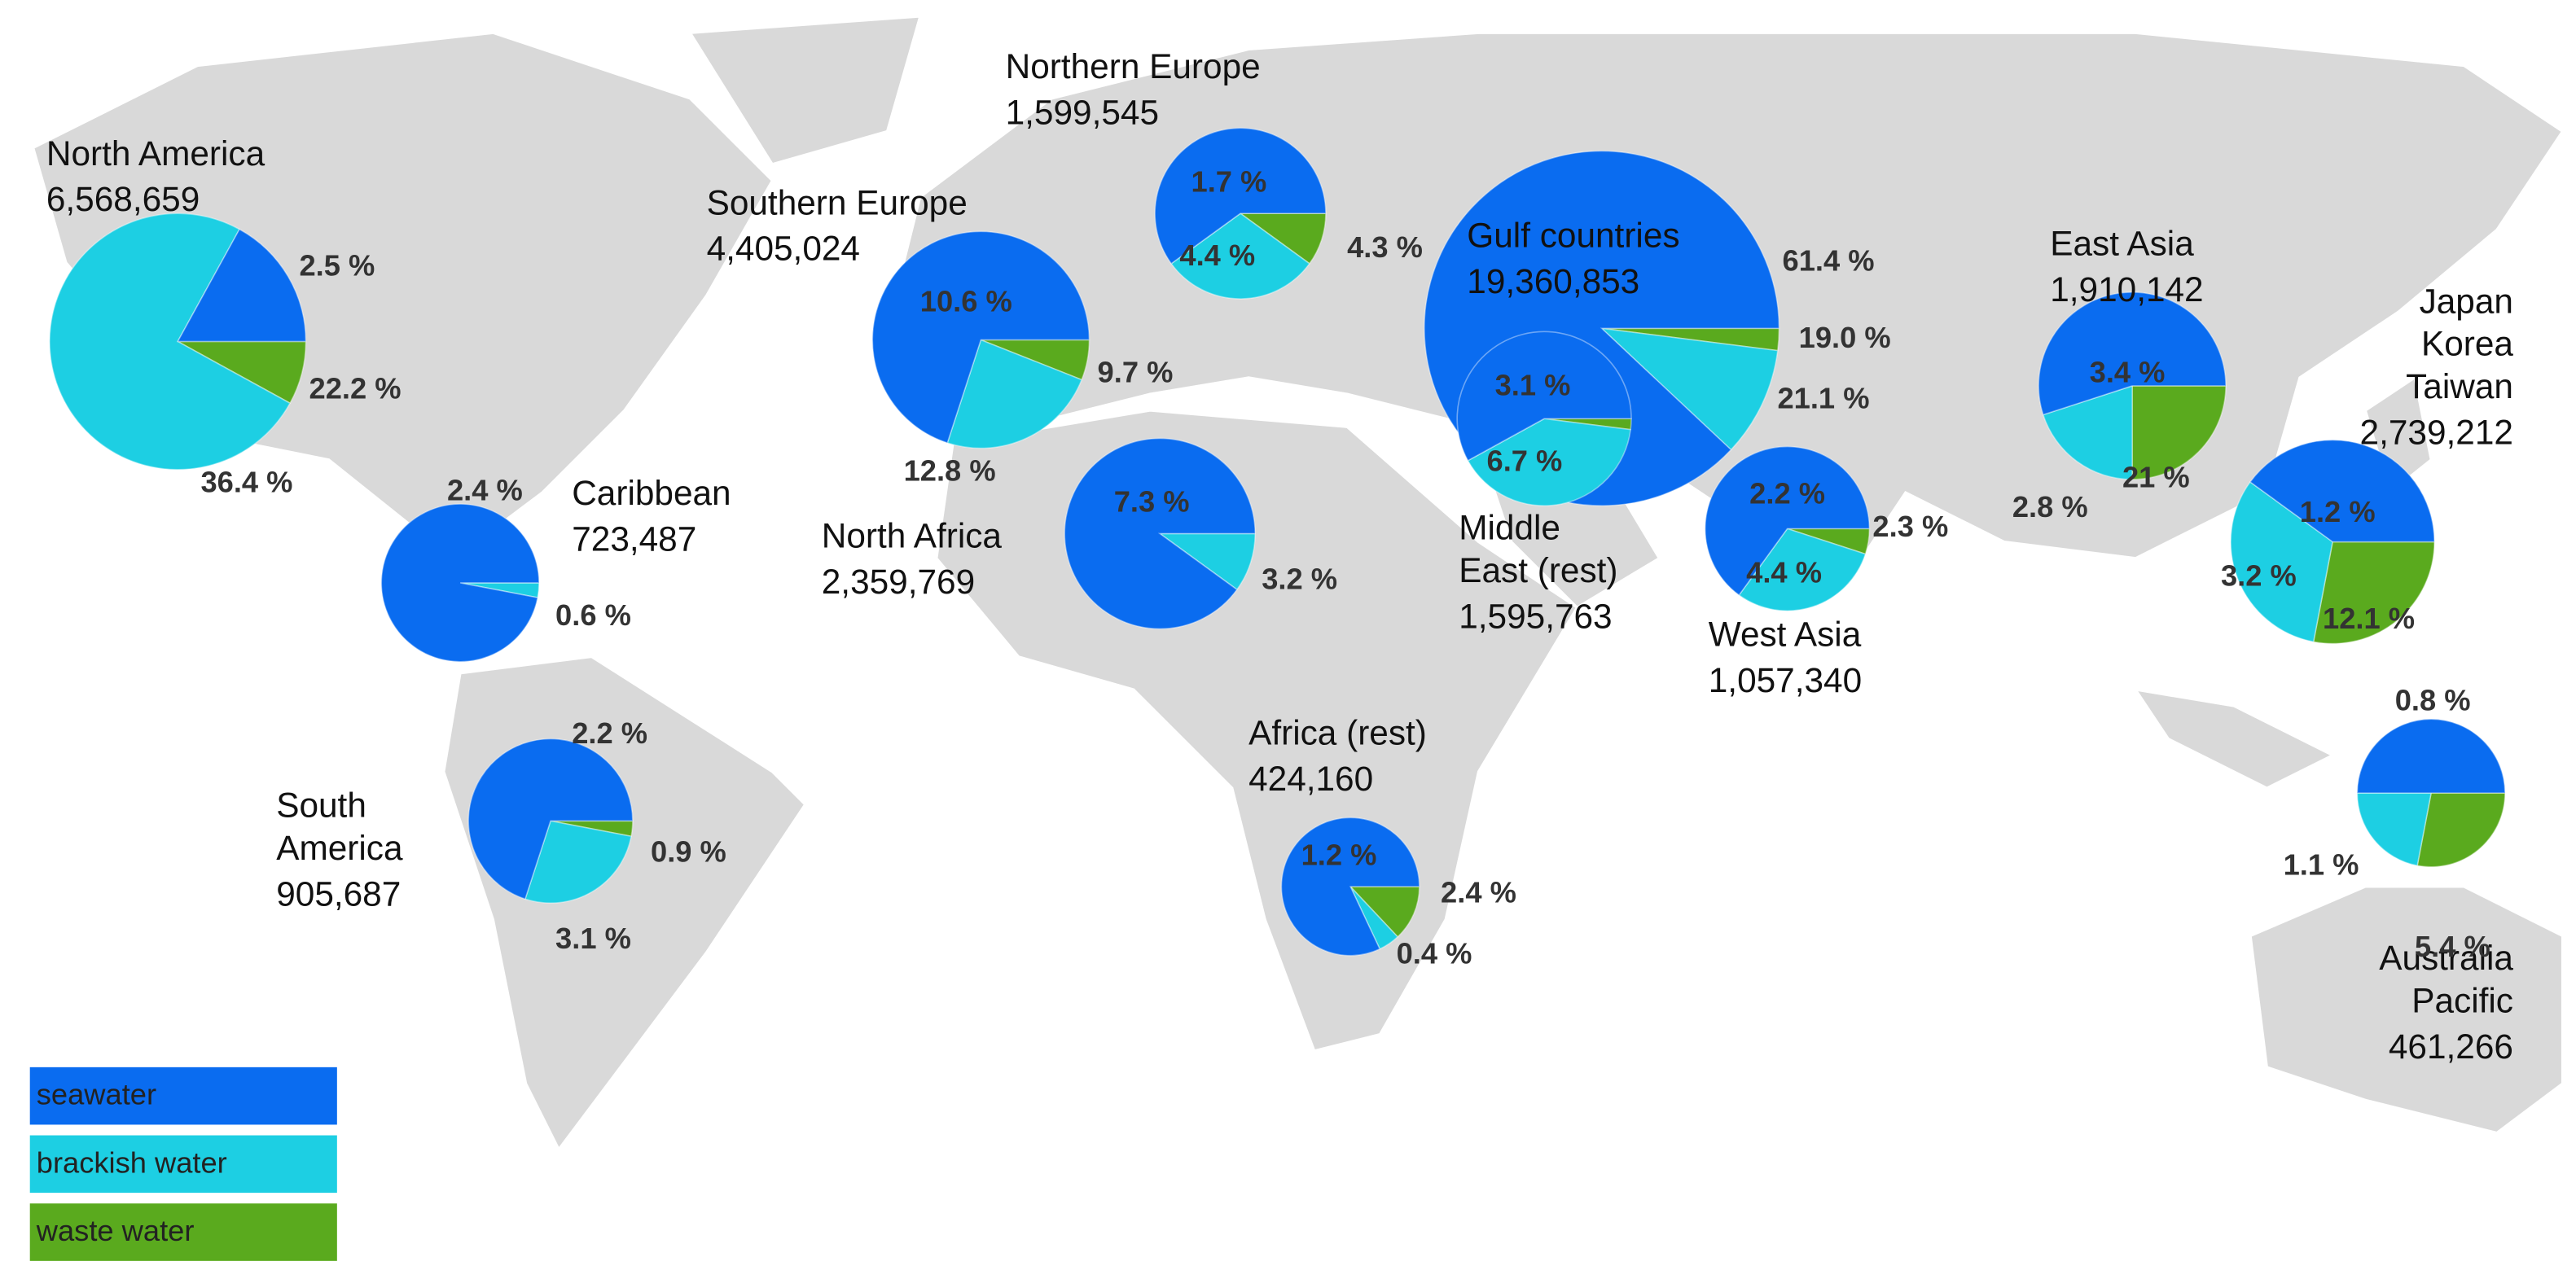 This screenshot has width=2576, height=1279. What do you see at coordinates (2462, 1000) in the screenshot?
I see `region-name: Pacific` at bounding box center [2462, 1000].